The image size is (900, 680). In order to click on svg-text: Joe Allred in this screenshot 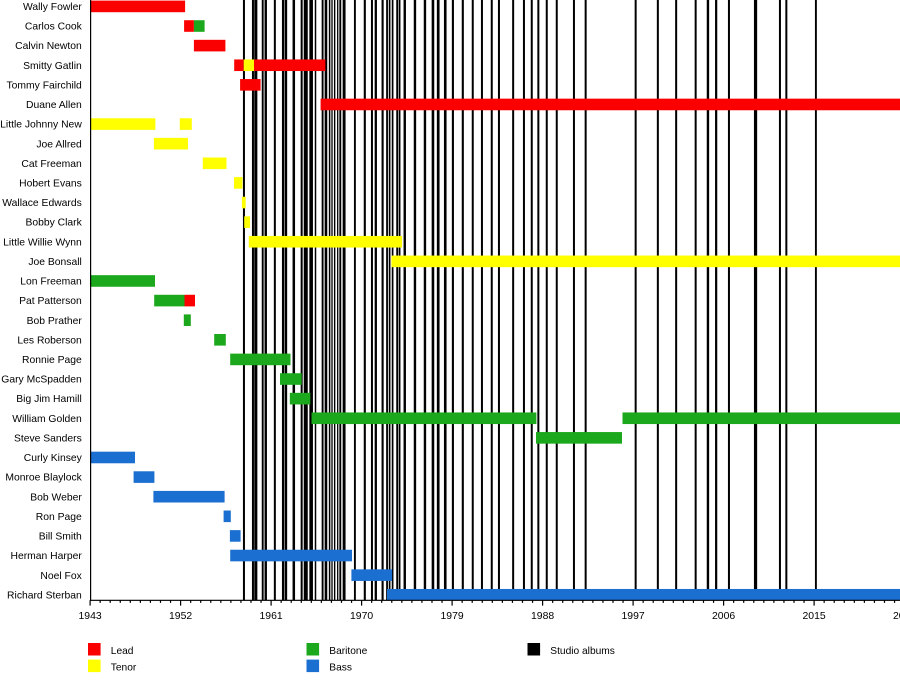, I will do `click(59, 144)`.